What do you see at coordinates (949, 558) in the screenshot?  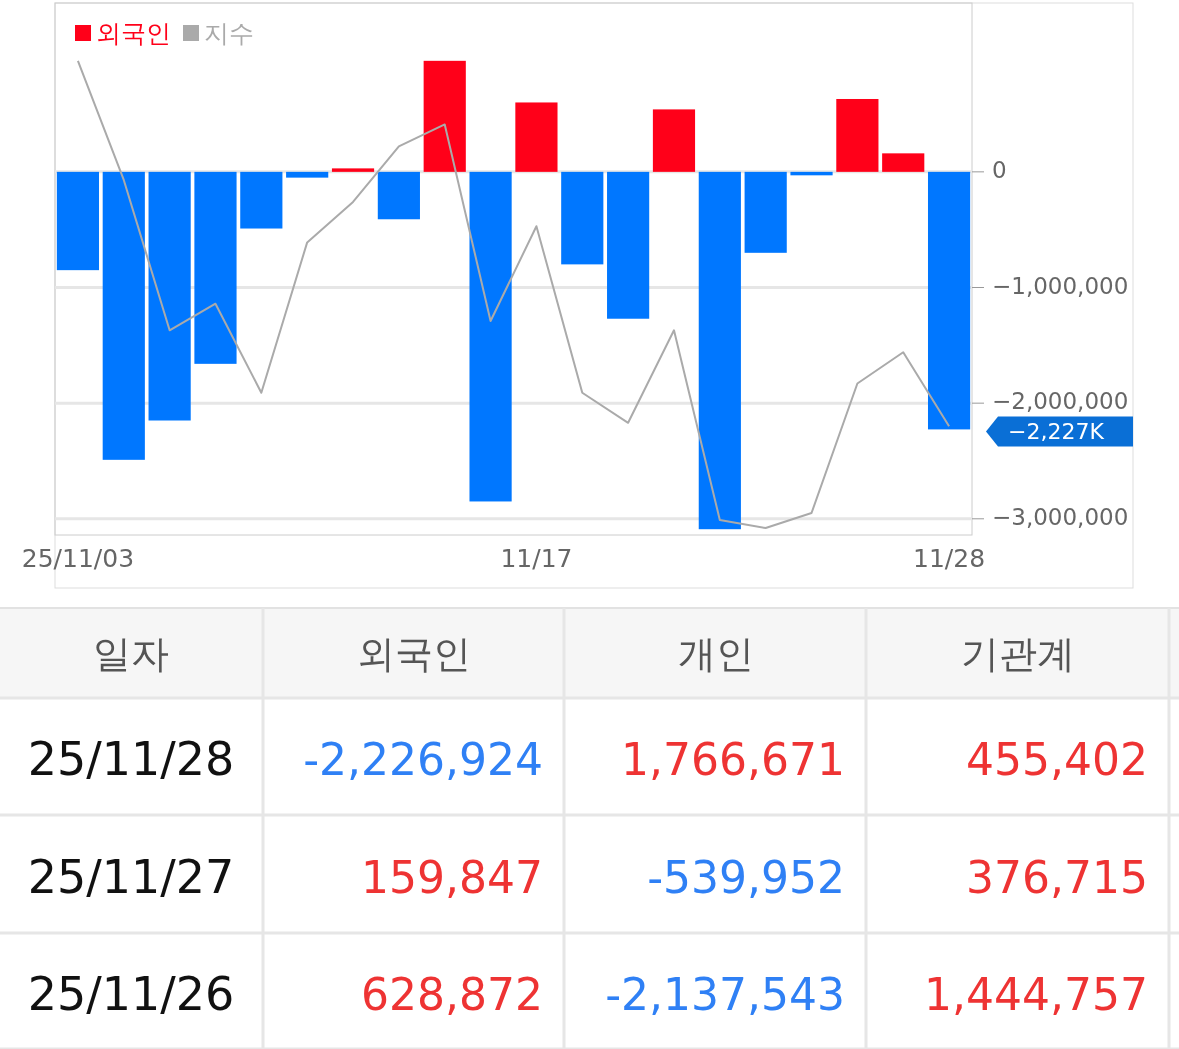 I see `x-tick-label: 11/28` at bounding box center [949, 558].